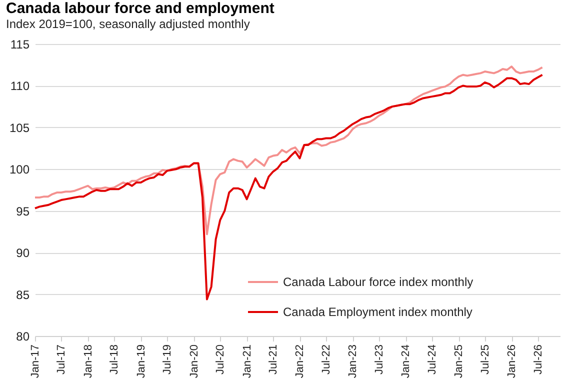  What do you see at coordinates (23, 211) in the screenshot?
I see `y-tick-label: 95` at bounding box center [23, 211].